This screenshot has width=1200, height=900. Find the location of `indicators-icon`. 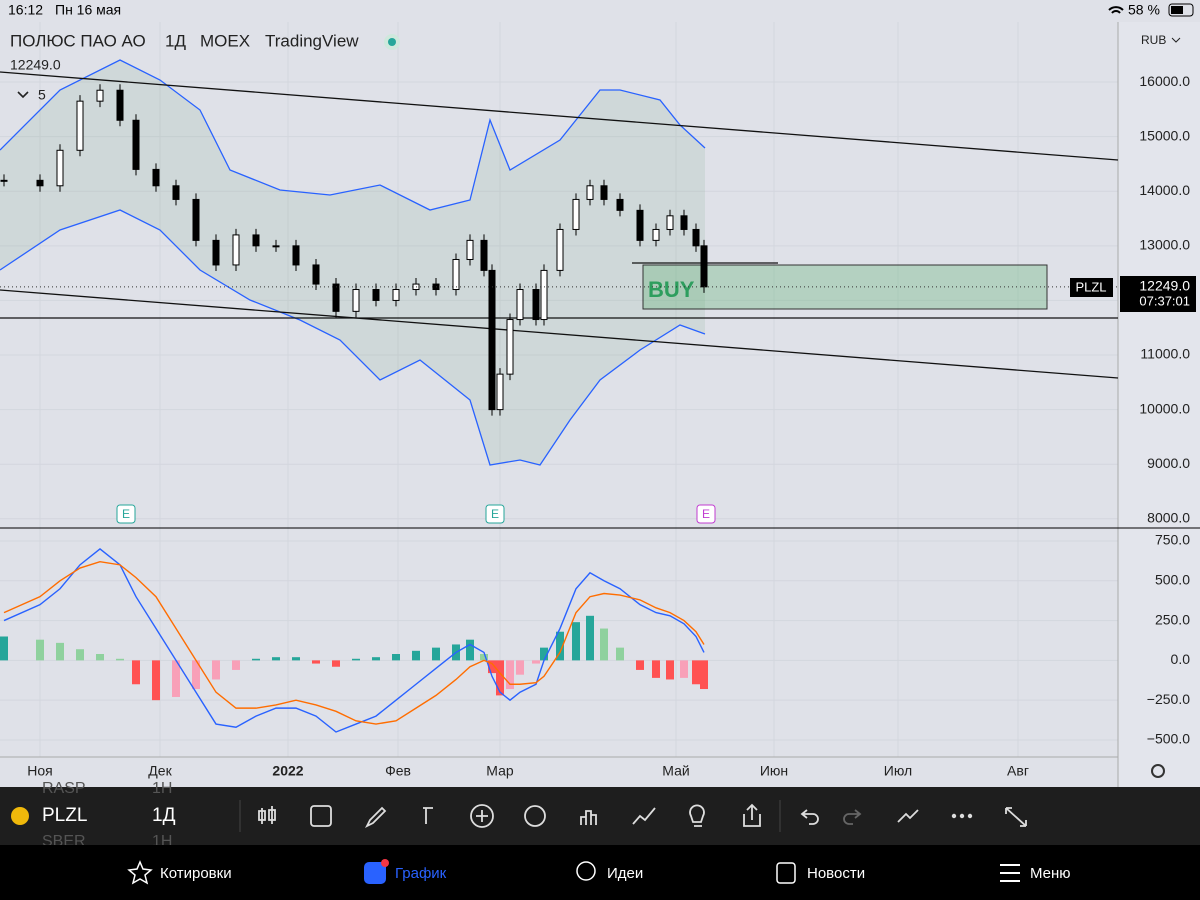

indicators-icon is located at coordinates (428, 815).